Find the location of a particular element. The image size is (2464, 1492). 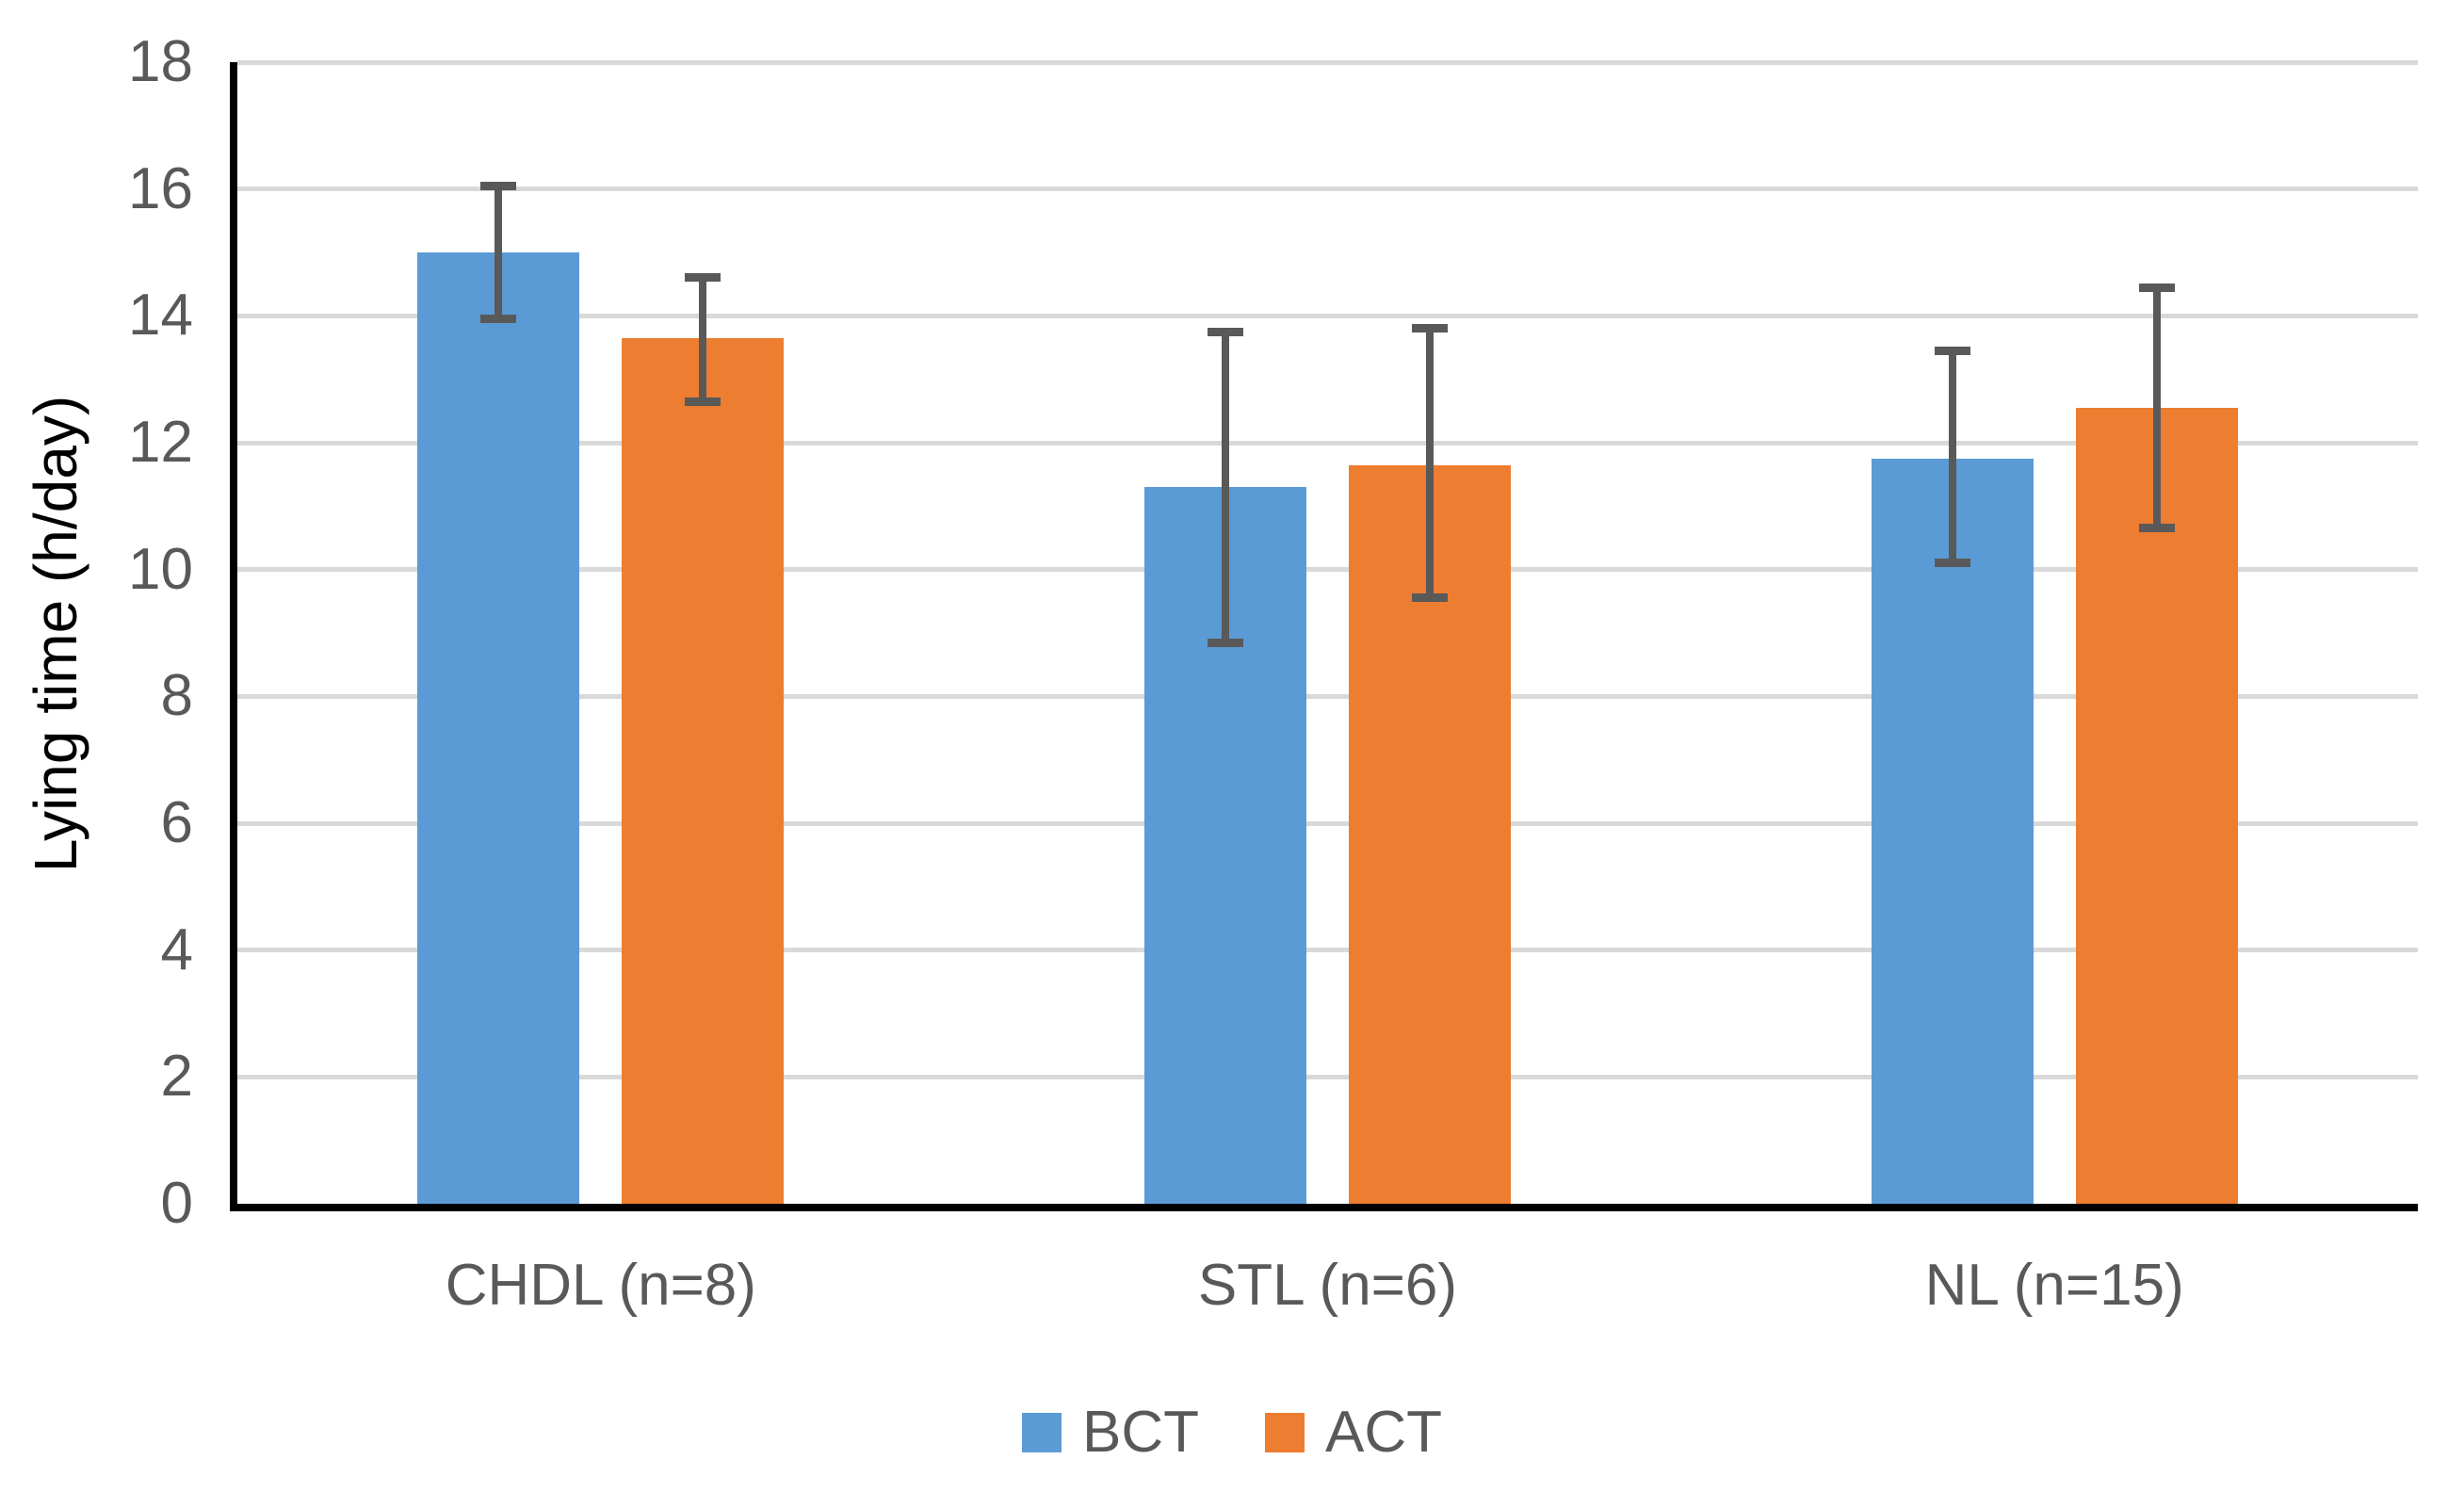

y-tick-label: 14 is located at coordinates (161, 316).